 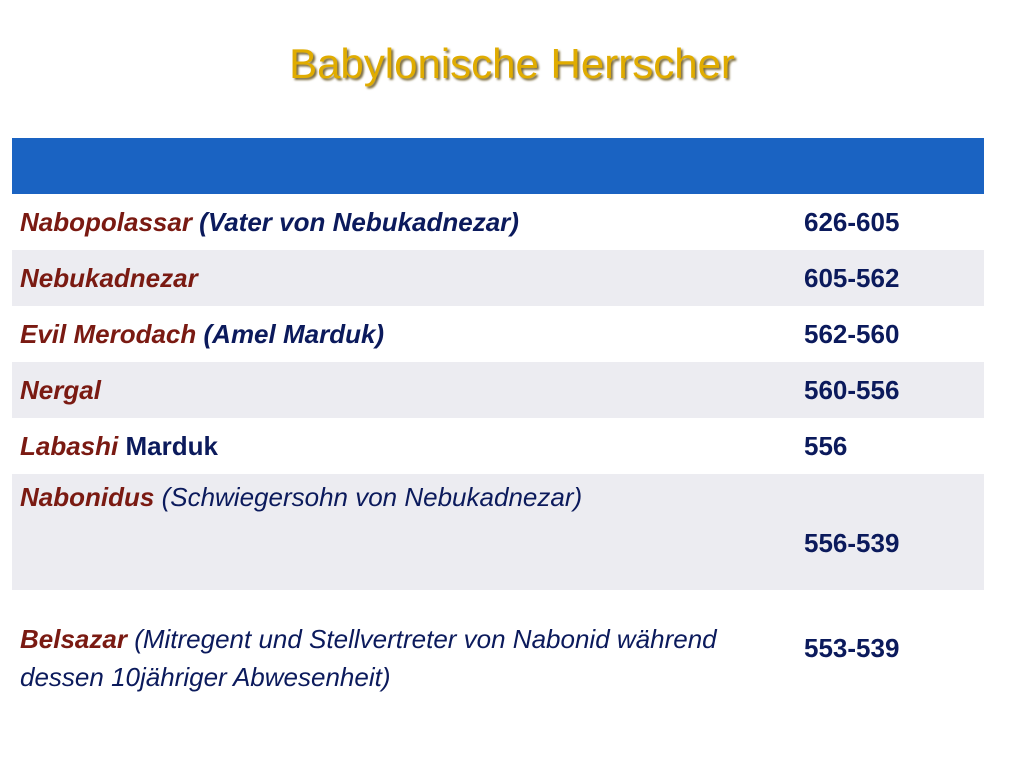 What do you see at coordinates (290, 334) in the screenshot?
I see `ruler-note: (Amel Marduk)` at bounding box center [290, 334].